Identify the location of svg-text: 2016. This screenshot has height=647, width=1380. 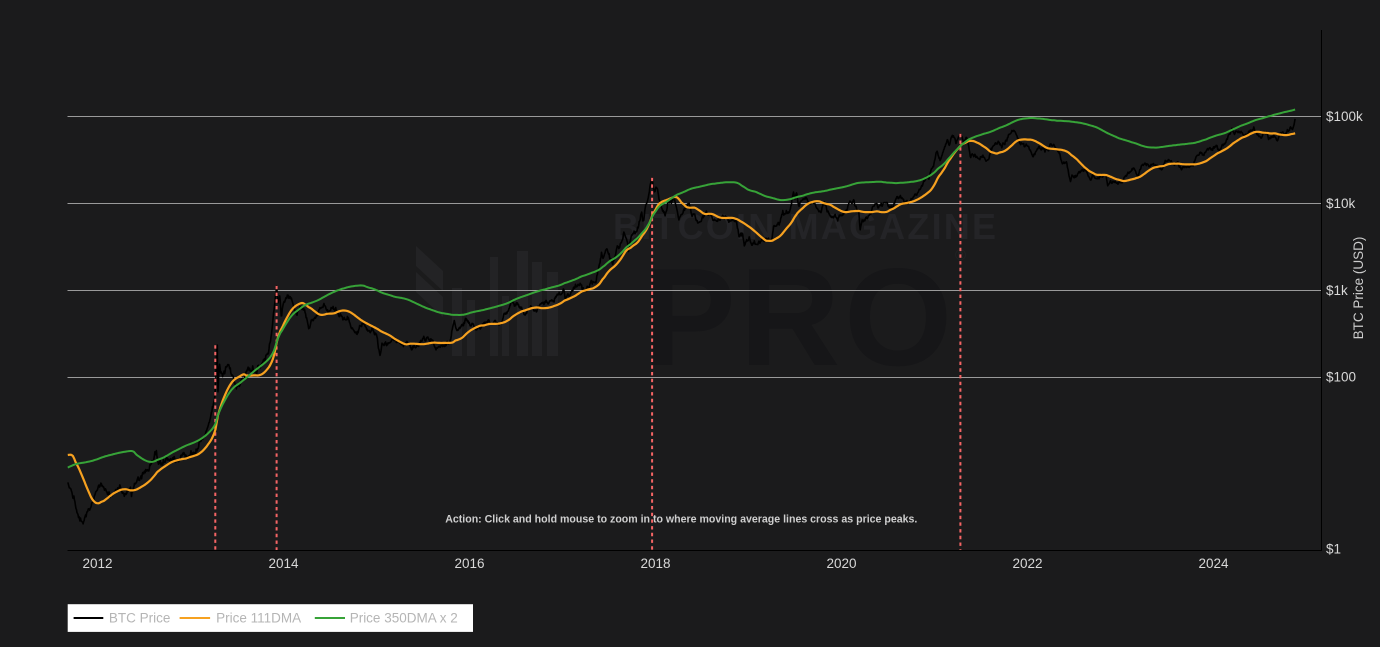
(469, 563).